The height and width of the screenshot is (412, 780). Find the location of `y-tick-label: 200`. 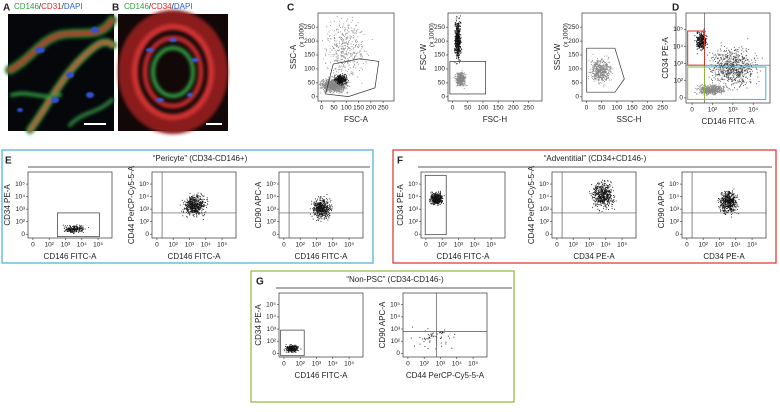

y-tick-label: 200 is located at coordinates (309, 41).